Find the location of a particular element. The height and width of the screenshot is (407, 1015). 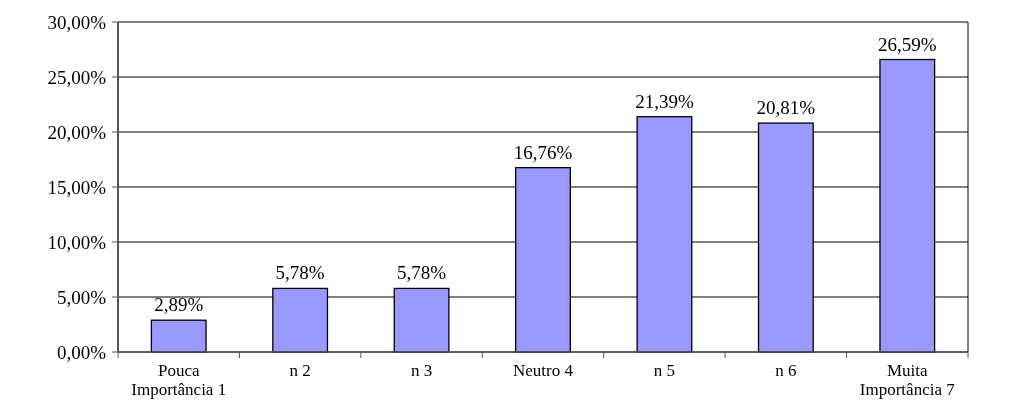

data-label: 2,89% is located at coordinates (179, 305).